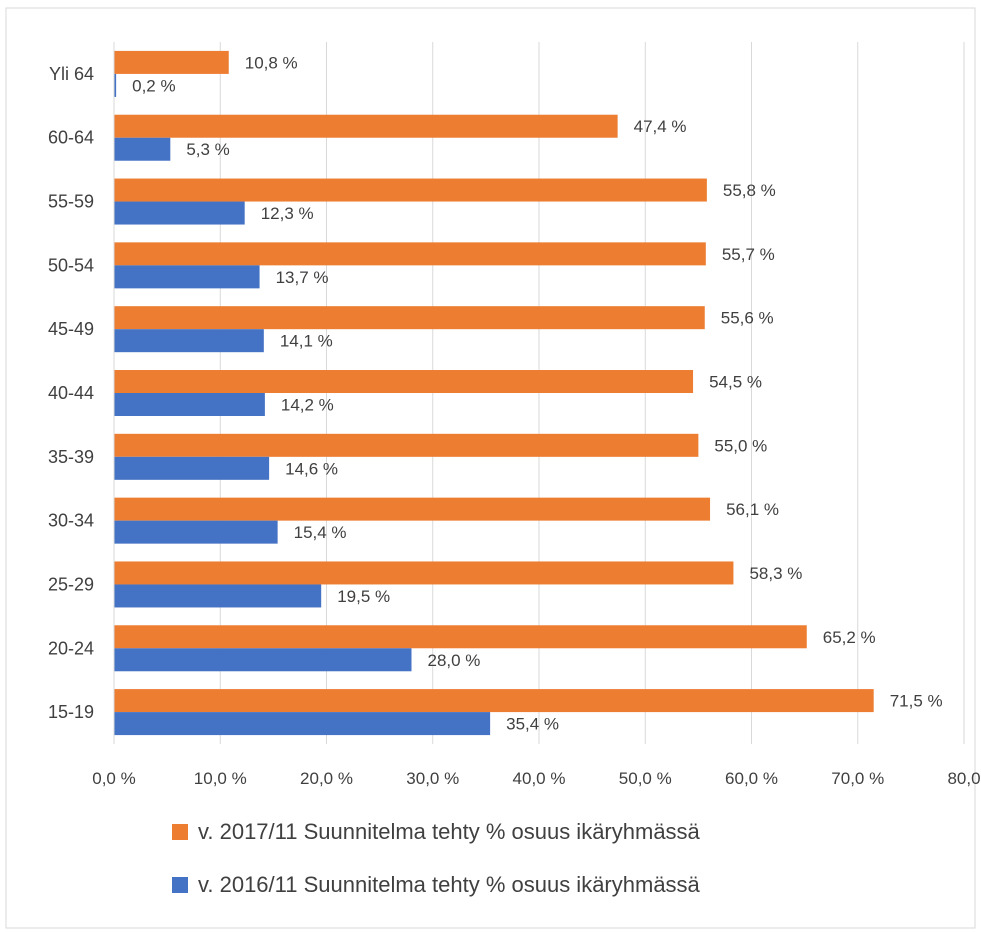 The width and height of the screenshot is (981, 933). I want to click on x-tick-label: 10,0 %, so click(220, 778).